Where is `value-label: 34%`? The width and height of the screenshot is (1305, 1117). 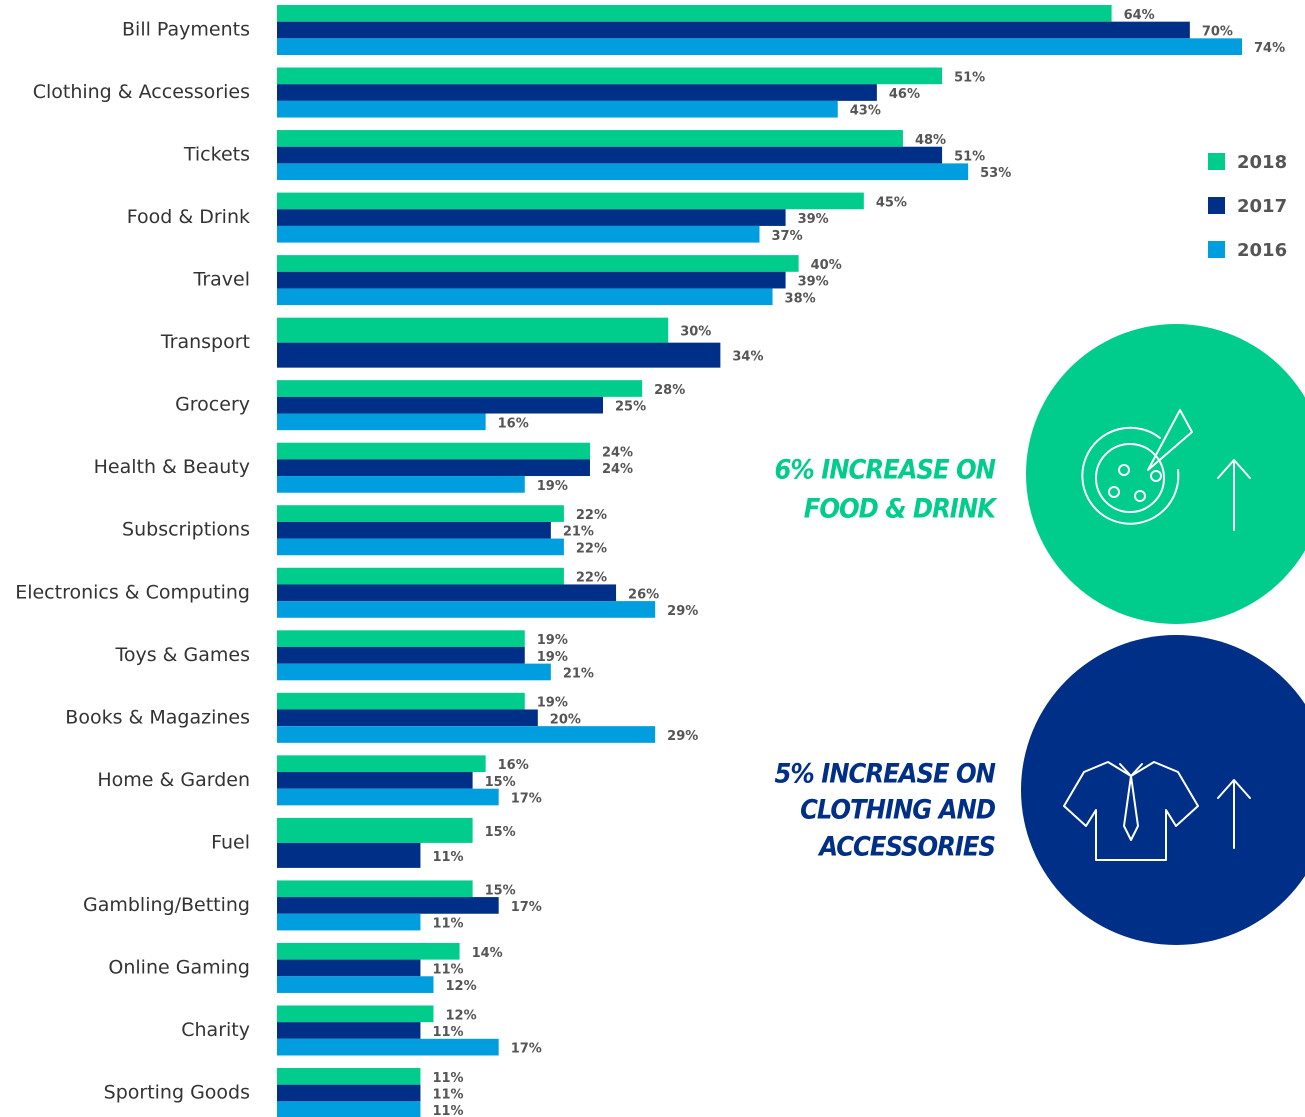
value-label: 34% is located at coordinates (747, 357).